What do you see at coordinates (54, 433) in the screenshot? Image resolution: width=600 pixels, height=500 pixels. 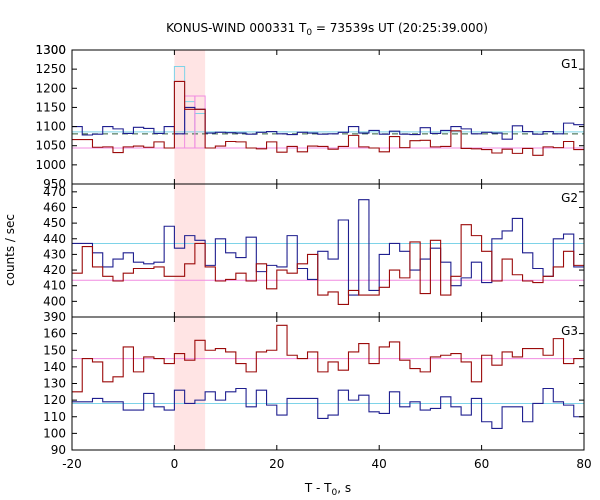 I see `y-tick-label: 100` at bounding box center [54, 433].